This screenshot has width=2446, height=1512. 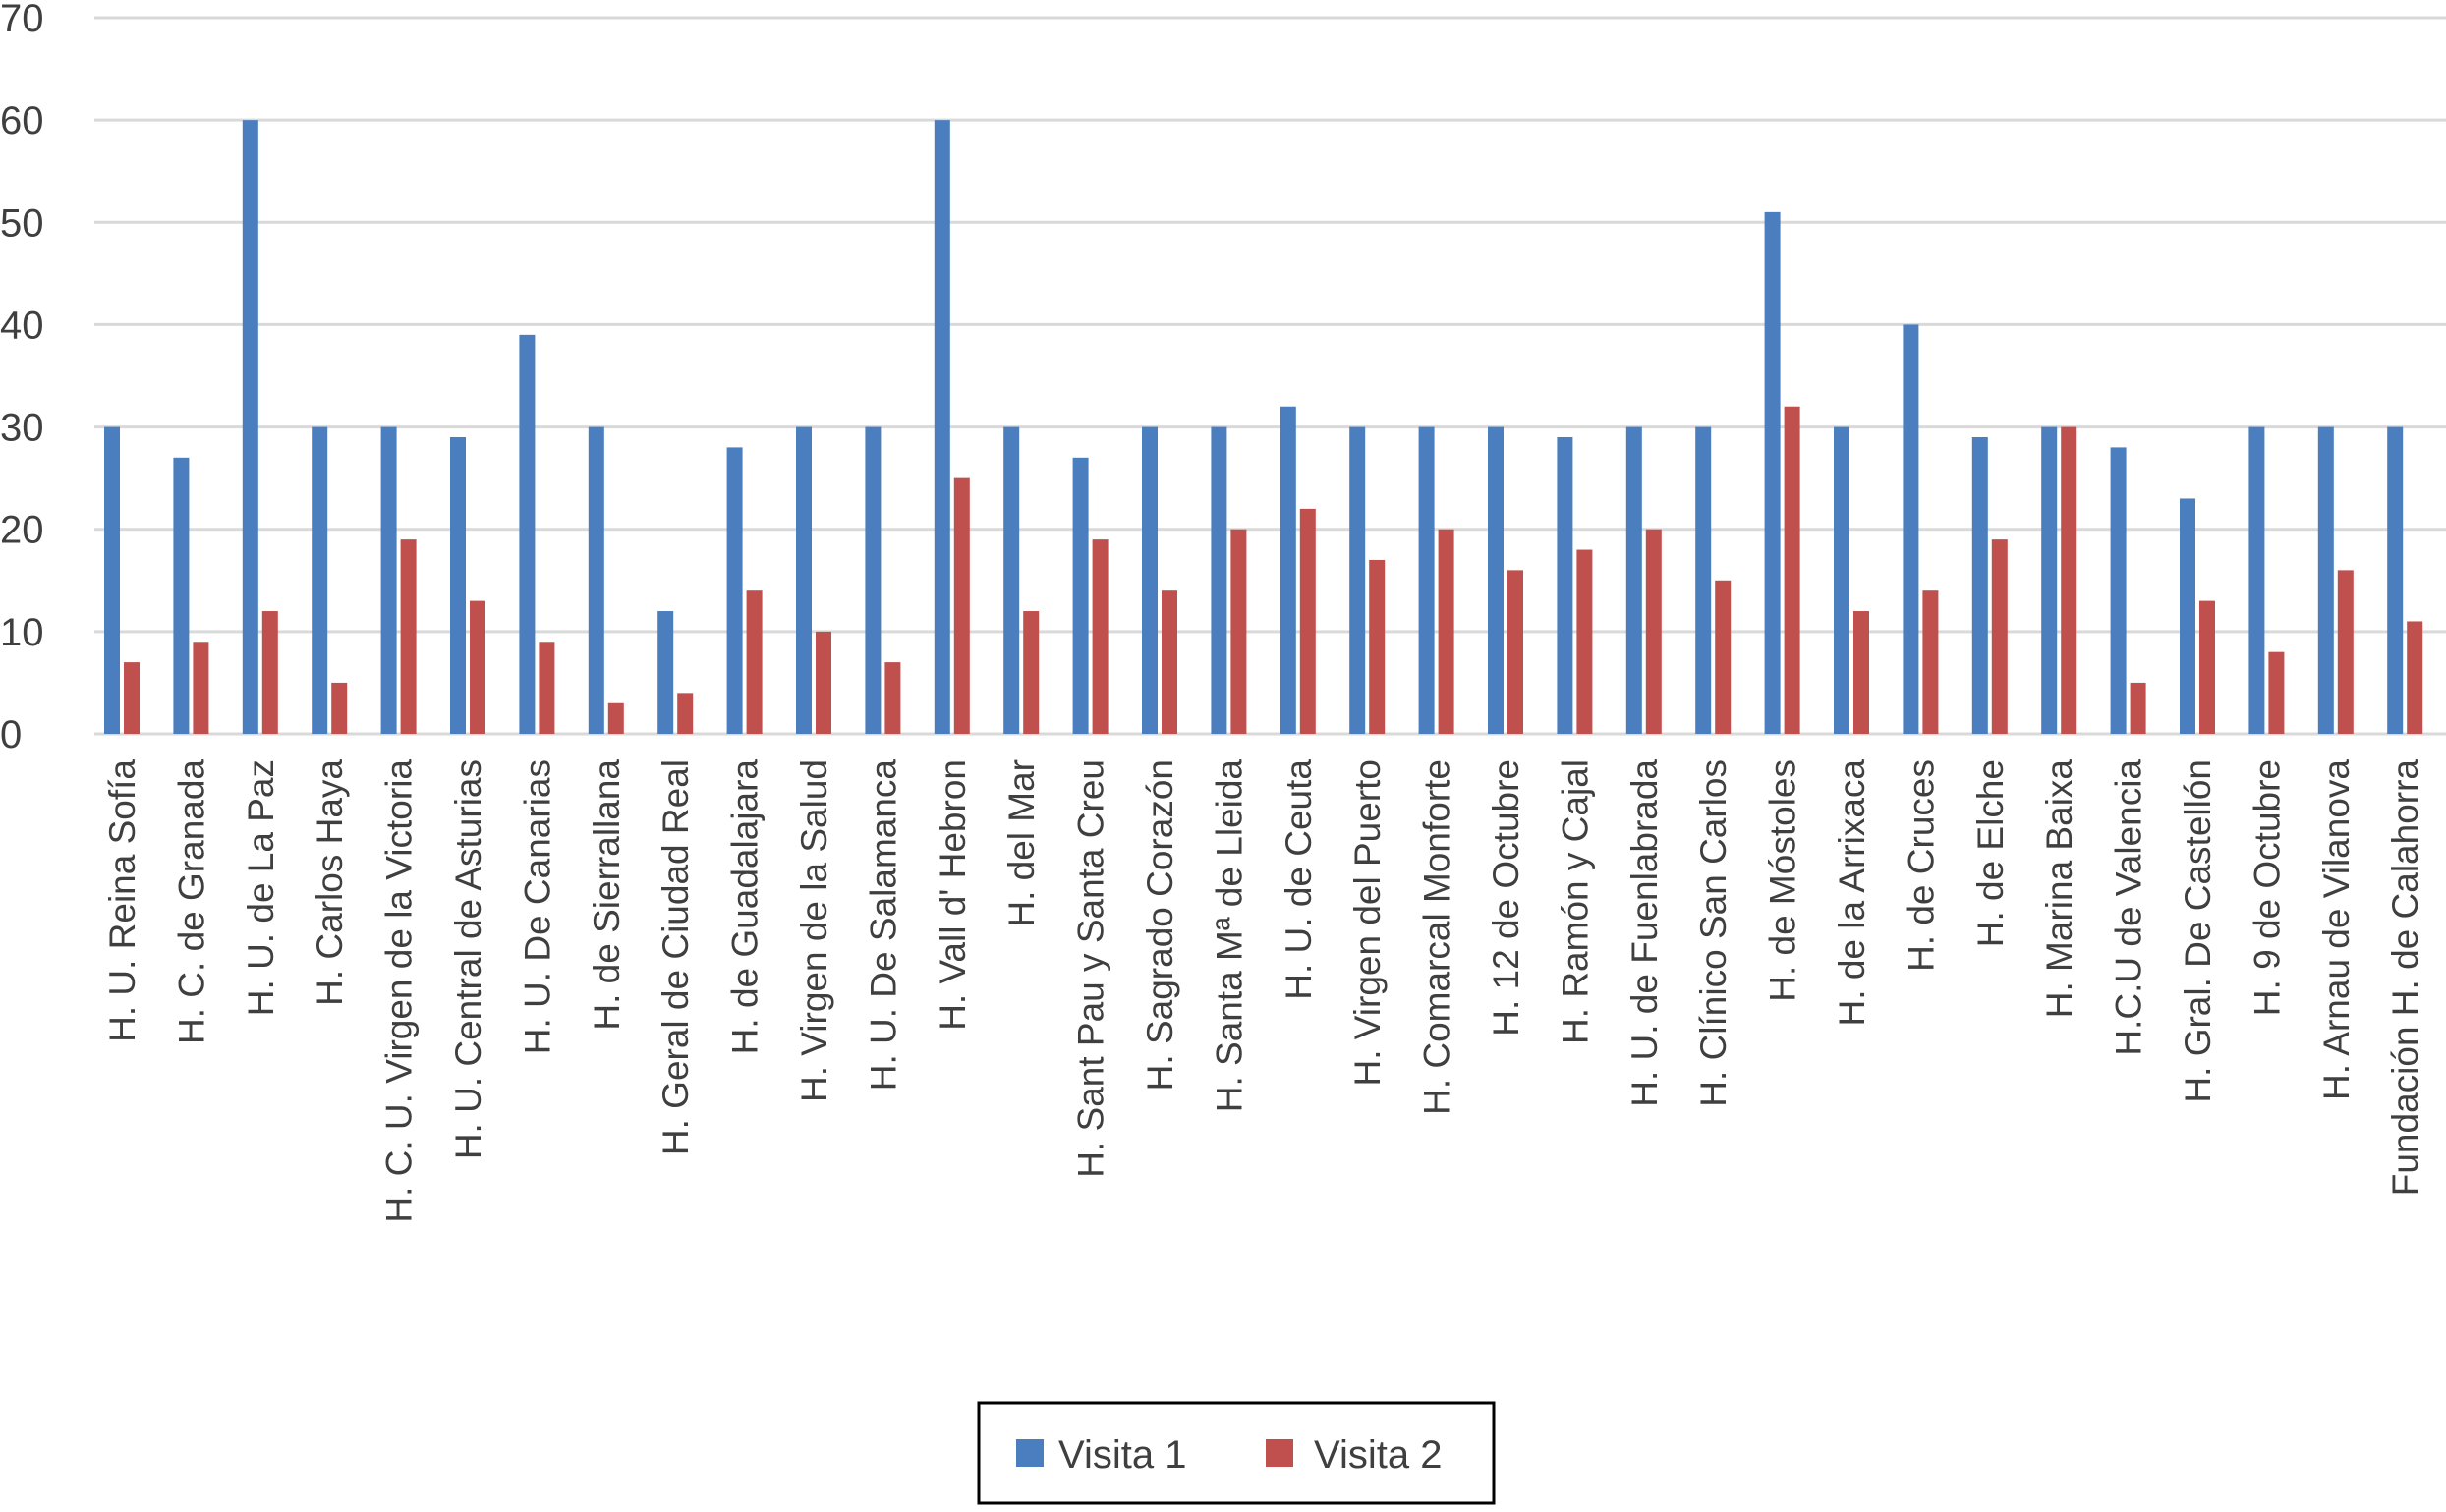 I want to click on x-tick-label: H. U. de Fuenlabrada, so click(x=1644, y=933).